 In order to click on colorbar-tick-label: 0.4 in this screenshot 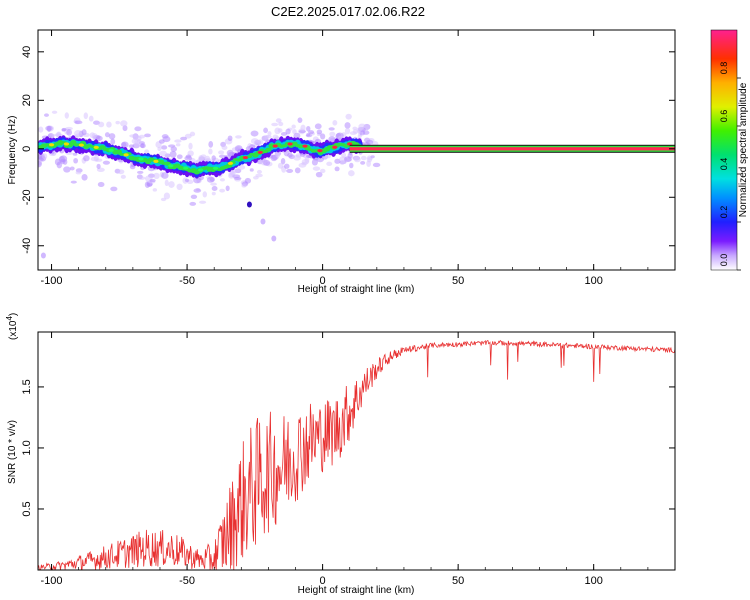, I will do `click(724, 164)`.